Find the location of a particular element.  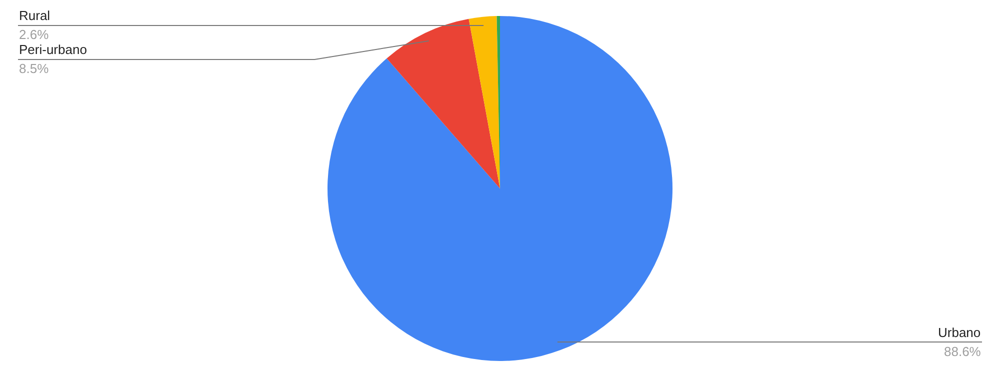

slice-label: Rural is located at coordinates (34, 15).